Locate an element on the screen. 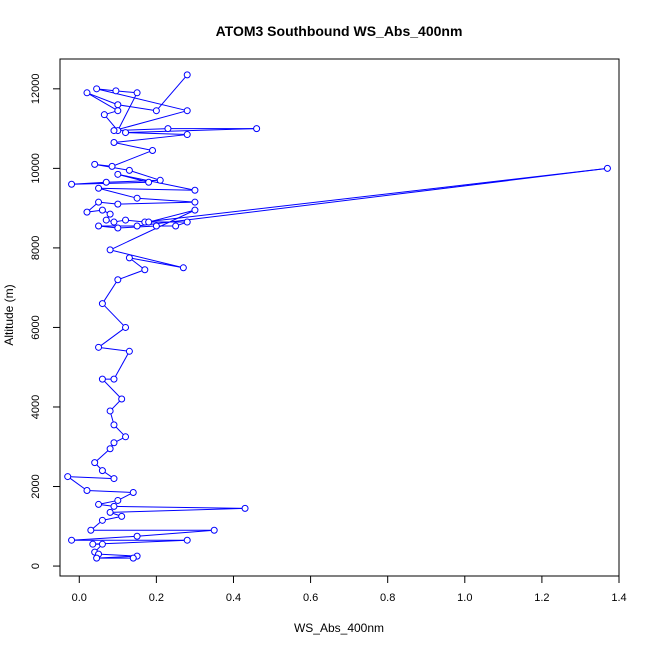  y-tick-label: 6000 is located at coordinates (36, 327).